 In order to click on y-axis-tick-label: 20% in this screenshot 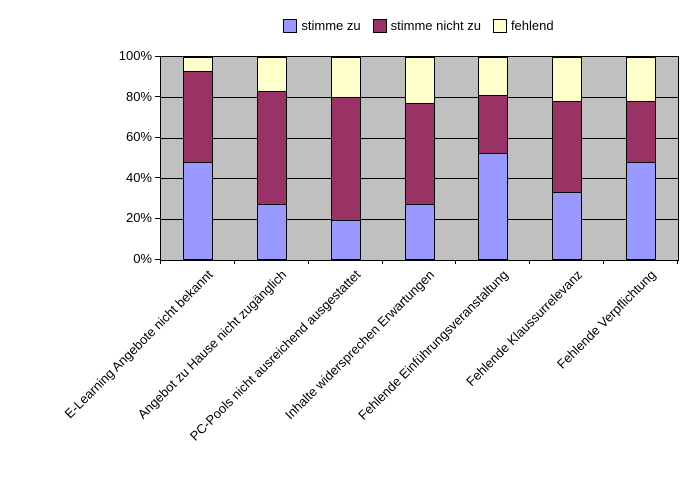, I will do `click(138, 218)`.